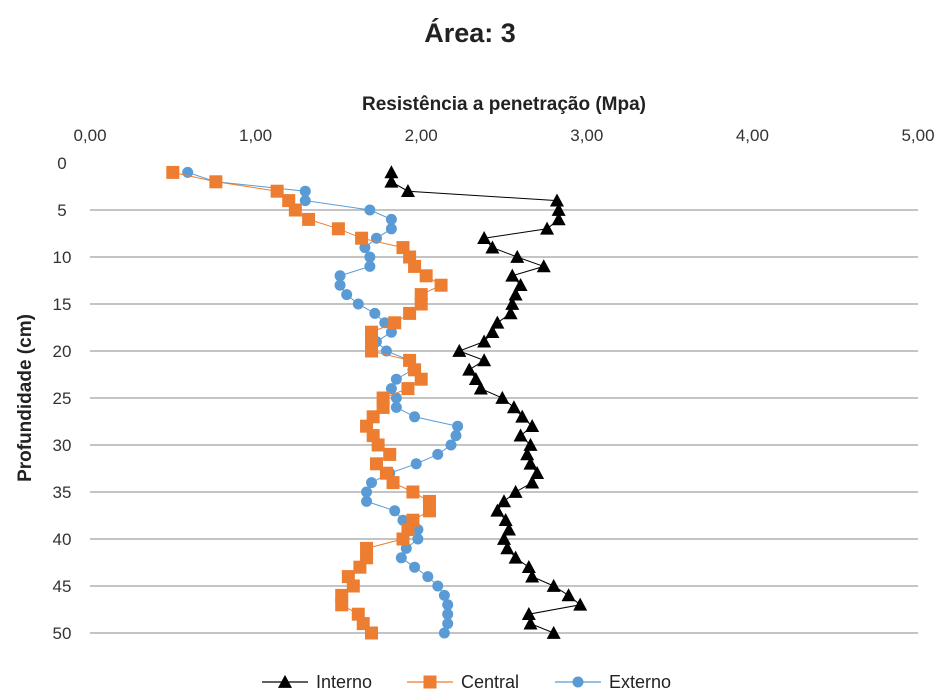  I want to click on legend-item-central: Central, so click(463, 681).